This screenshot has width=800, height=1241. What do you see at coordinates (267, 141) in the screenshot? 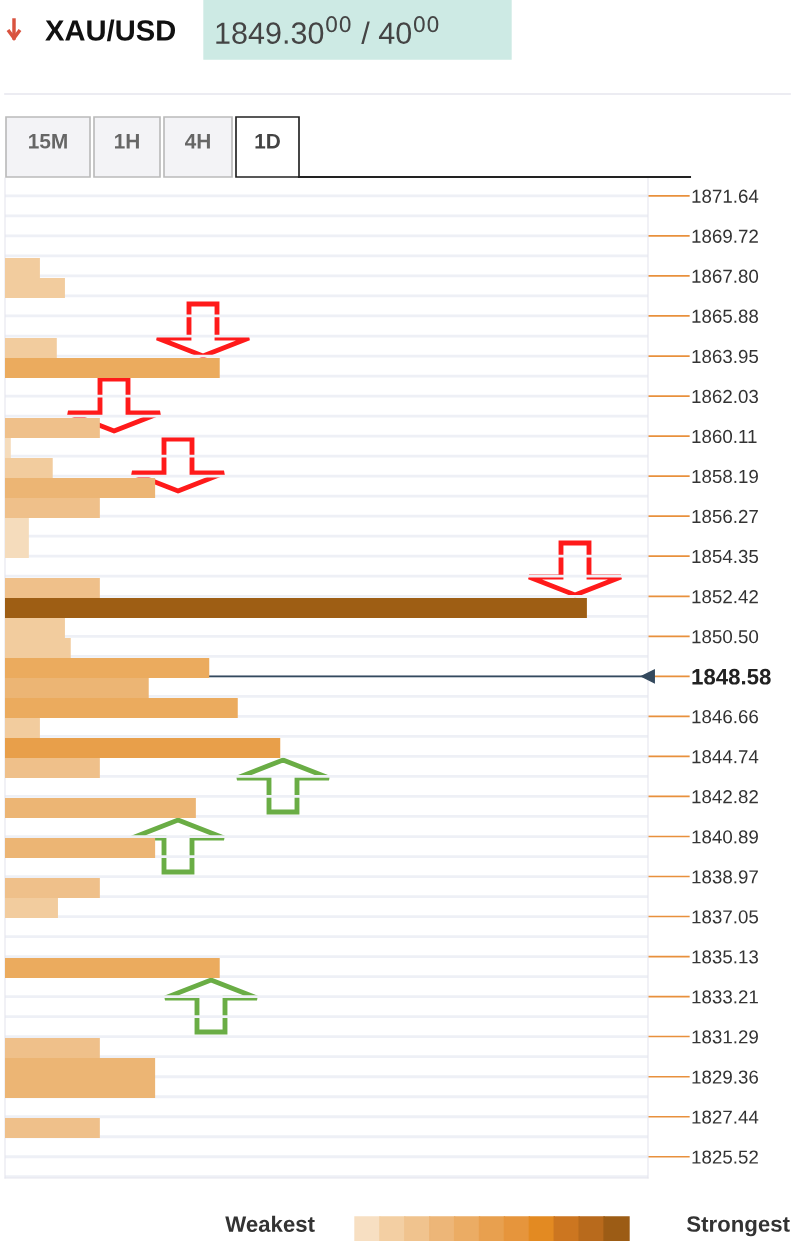
I see `text: 1D` at bounding box center [267, 141].